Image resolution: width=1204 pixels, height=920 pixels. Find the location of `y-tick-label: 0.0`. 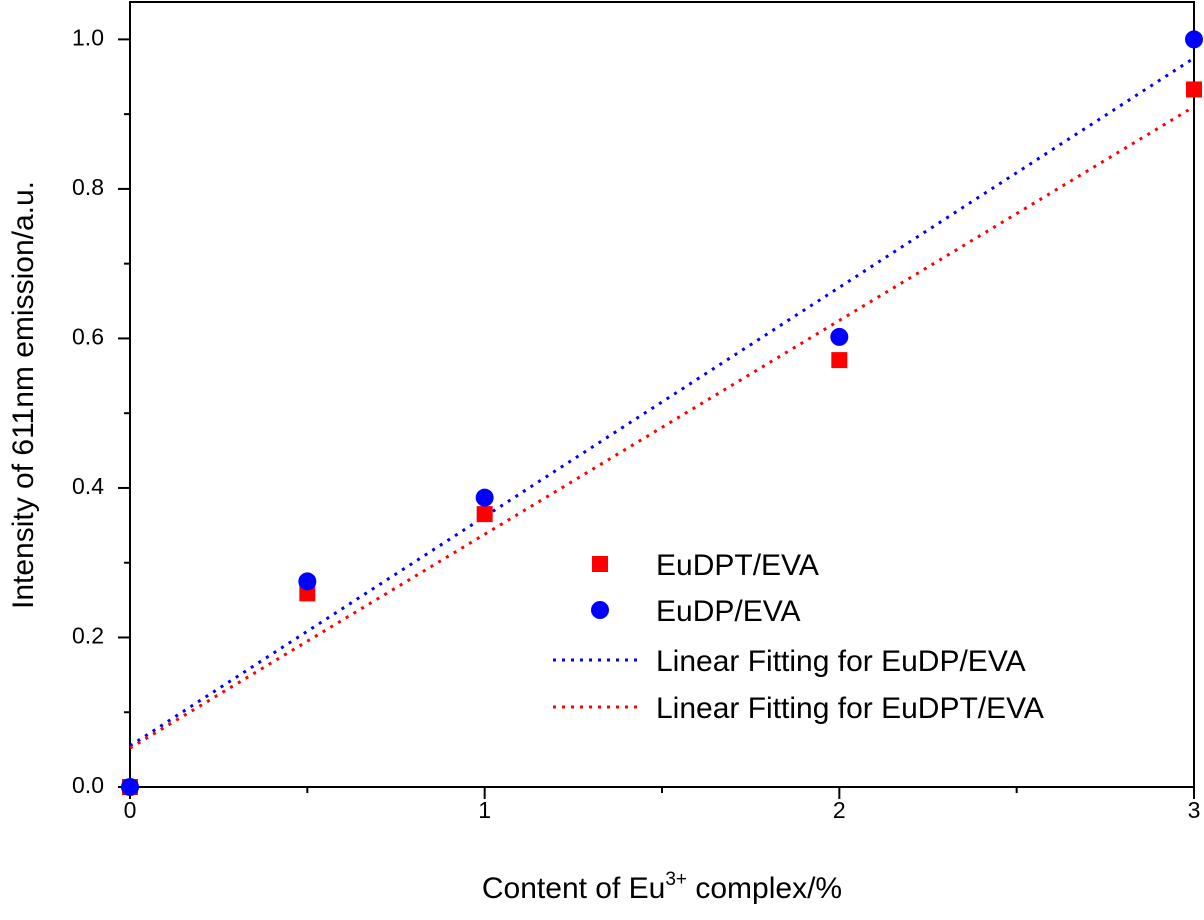

y-tick-label: 0.0 is located at coordinates (88, 785).